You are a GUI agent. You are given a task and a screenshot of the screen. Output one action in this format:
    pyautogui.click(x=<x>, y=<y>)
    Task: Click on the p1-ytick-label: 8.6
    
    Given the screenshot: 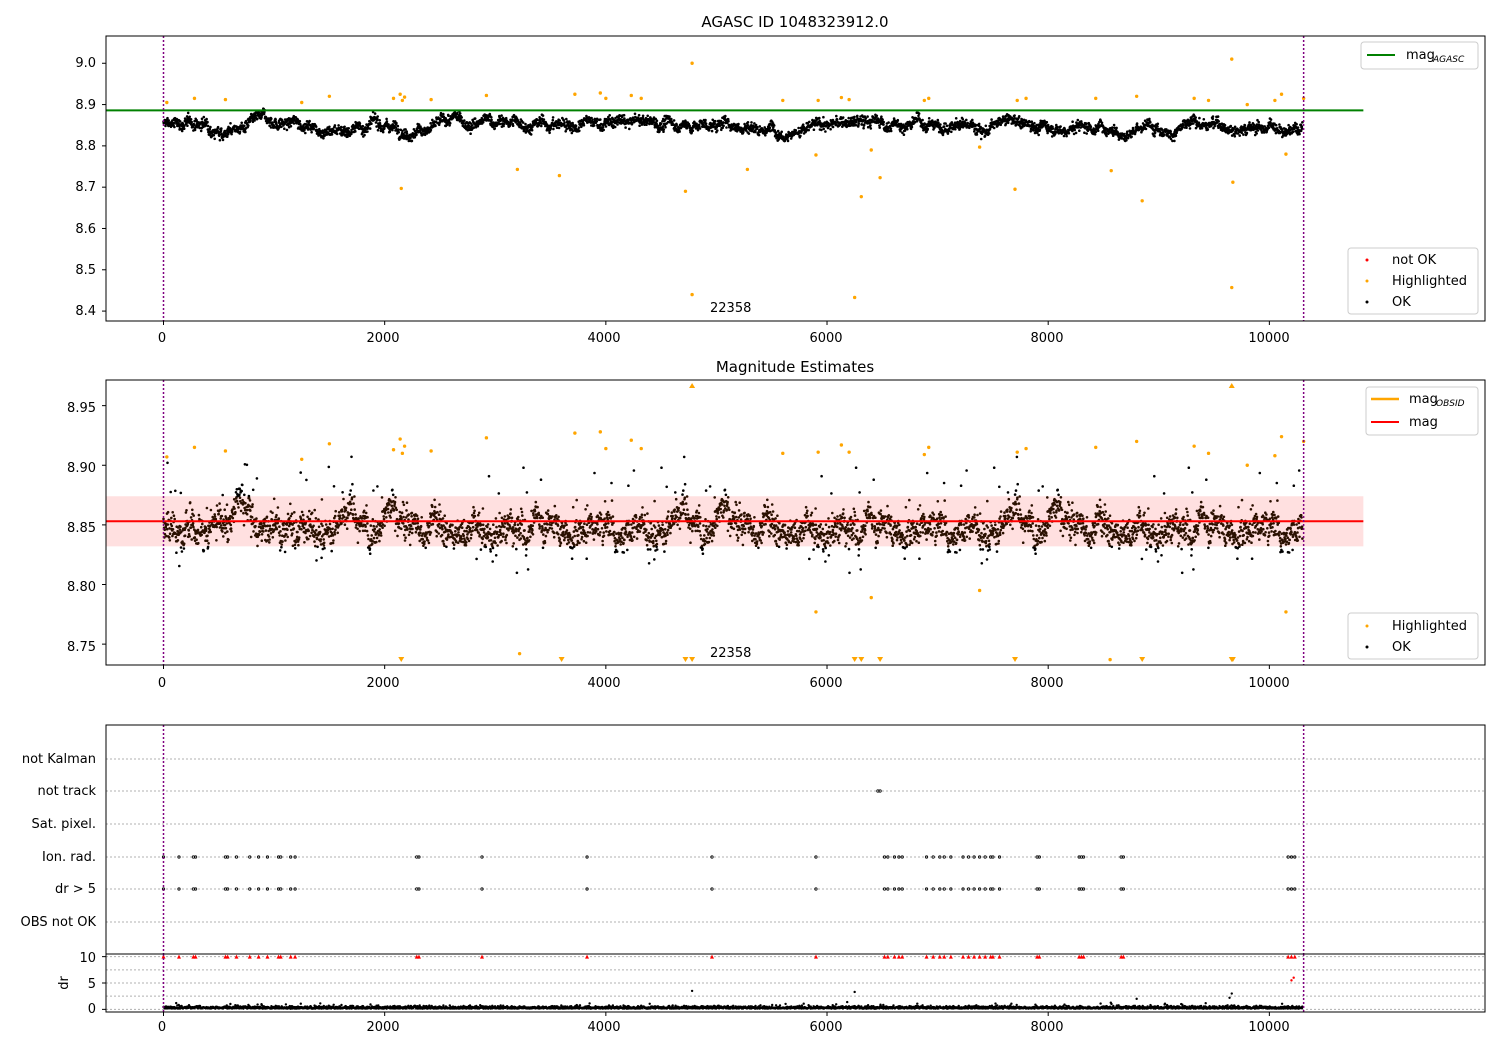 What is the action you would take?
    pyautogui.click(x=85, y=229)
    